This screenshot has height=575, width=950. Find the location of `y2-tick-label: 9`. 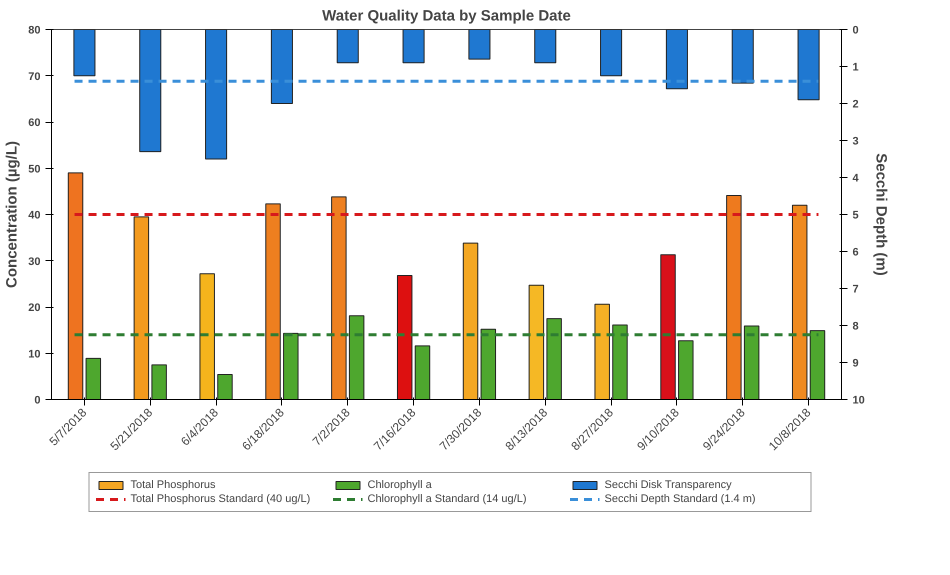

y2-tick-label: 9 is located at coordinates (855, 364).